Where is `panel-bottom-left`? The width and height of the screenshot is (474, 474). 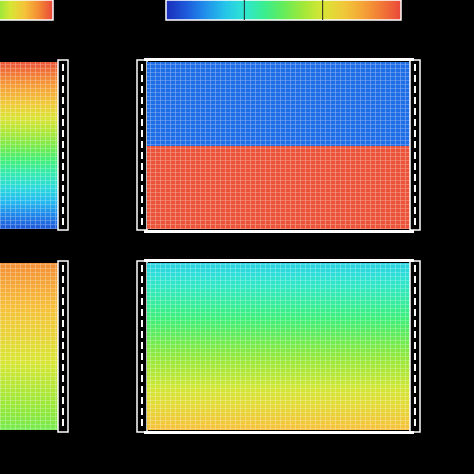 panel-bottom-left is located at coordinates (34, 346).